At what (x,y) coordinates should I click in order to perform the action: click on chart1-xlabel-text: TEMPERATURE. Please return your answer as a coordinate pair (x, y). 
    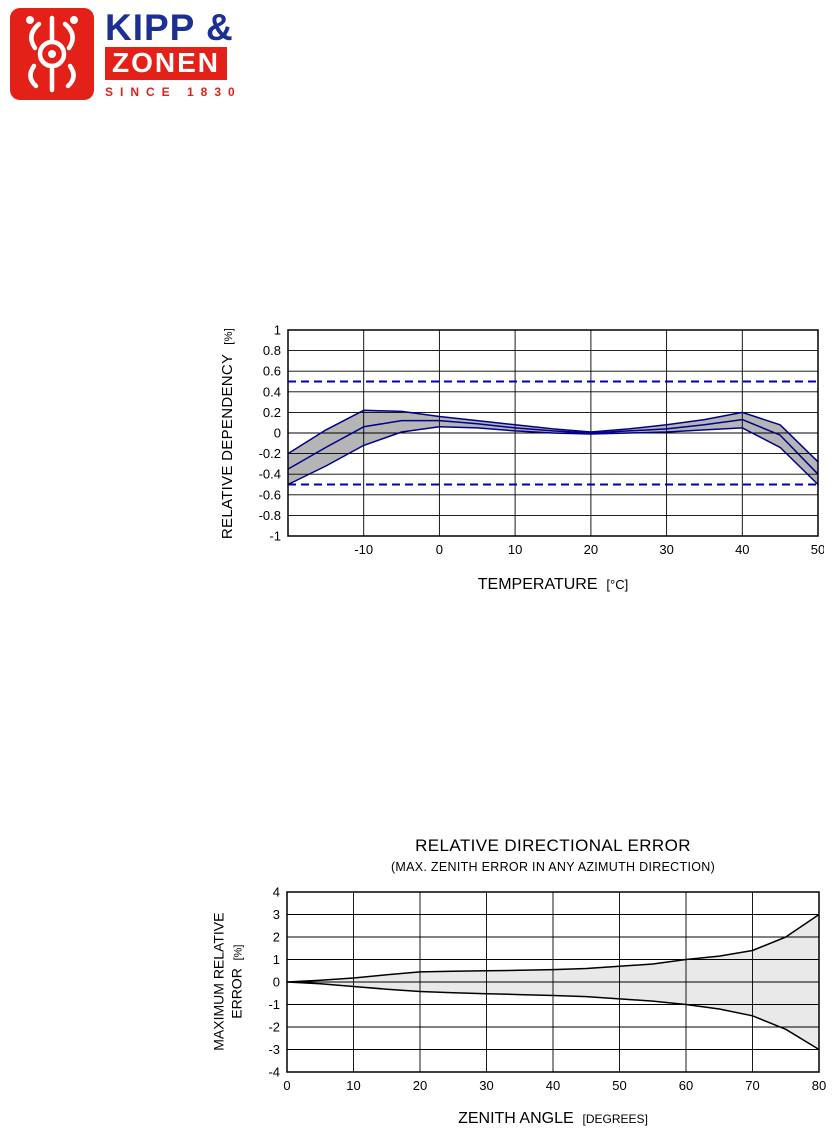
    Looking at the image, I should click on (537, 584).